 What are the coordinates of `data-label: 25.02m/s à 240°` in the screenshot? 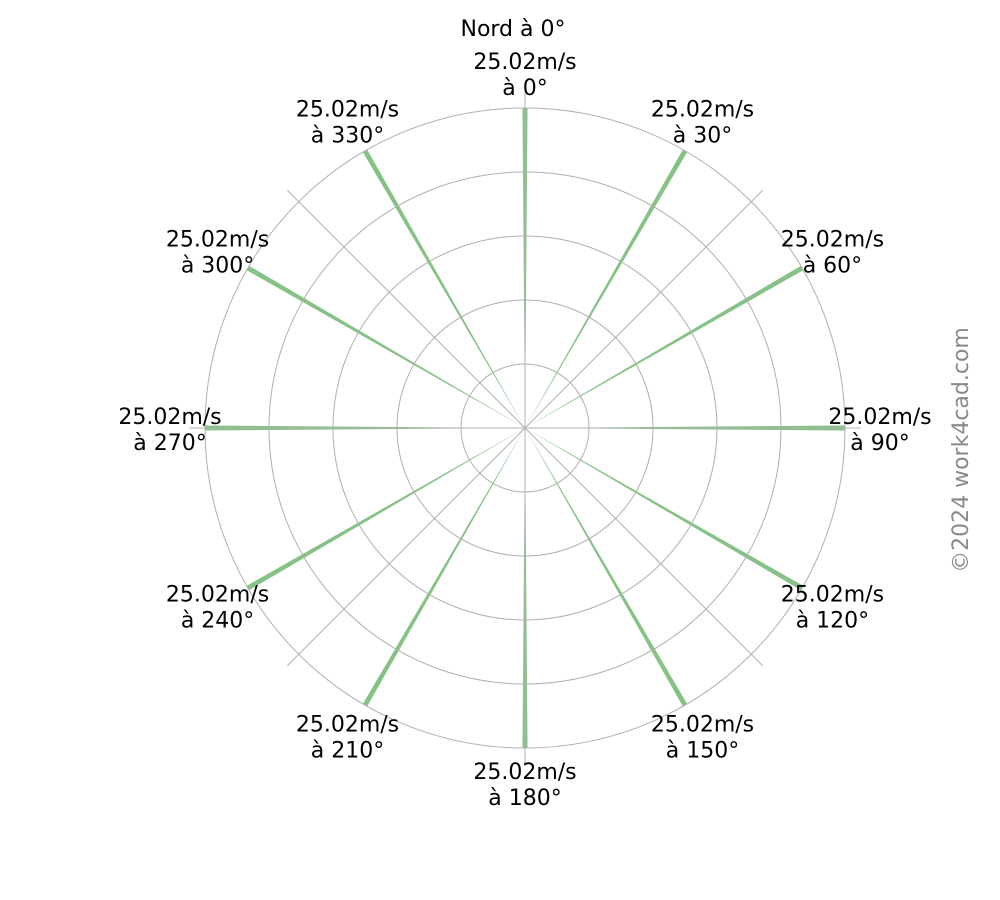 It's located at (217, 608).